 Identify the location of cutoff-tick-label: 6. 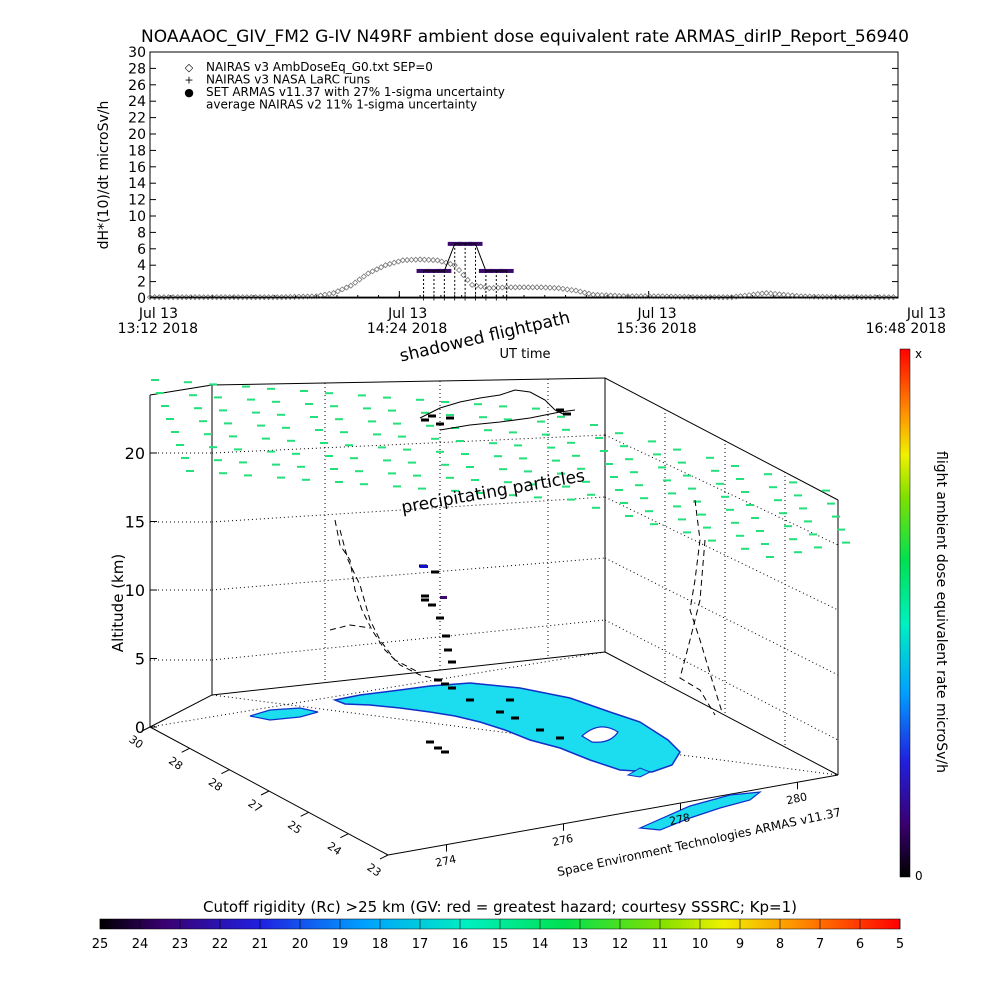
(860, 944).